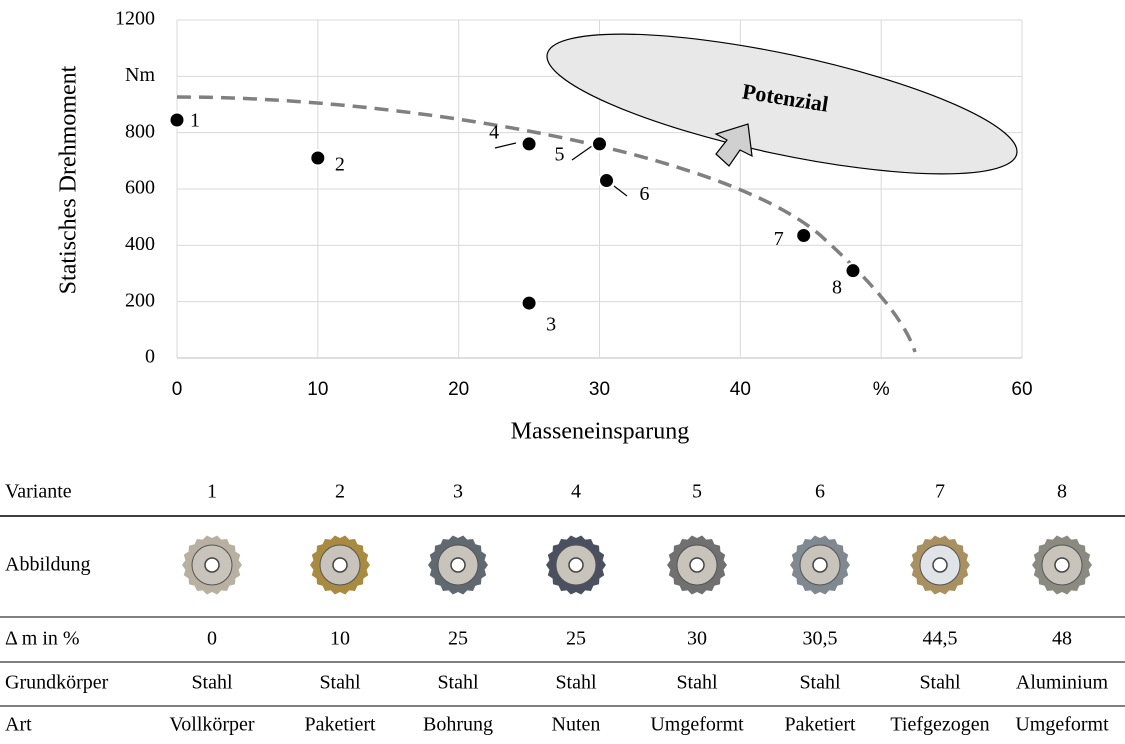 The image size is (1125, 744). What do you see at coordinates (576, 492) in the screenshot?
I see `table-header: 4` at bounding box center [576, 492].